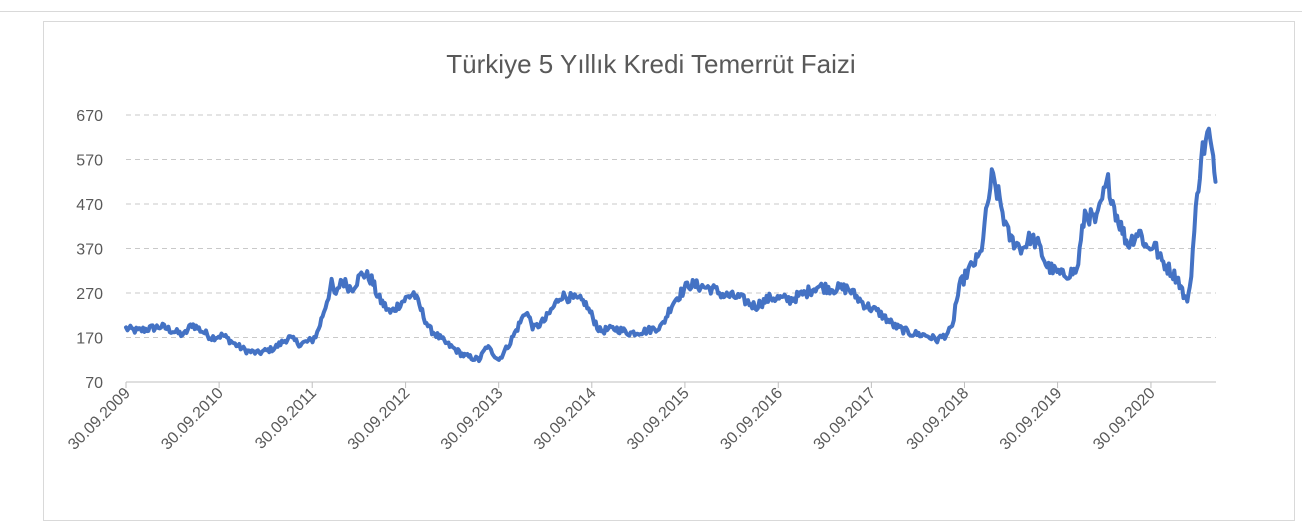  What do you see at coordinates (1124, 419) in the screenshot?
I see `x-tick-label: 30.09.2020` at bounding box center [1124, 419].